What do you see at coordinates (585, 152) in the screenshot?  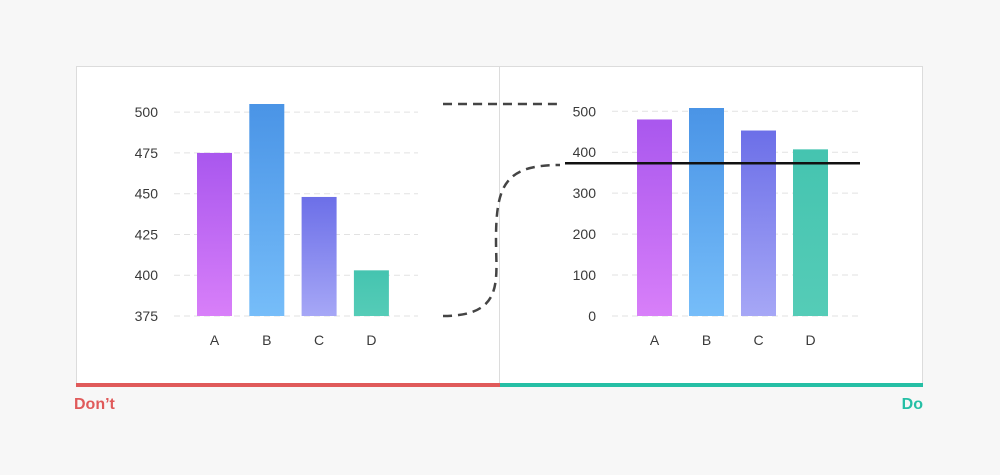 I see `do-y-tick-label: 400` at bounding box center [585, 152].